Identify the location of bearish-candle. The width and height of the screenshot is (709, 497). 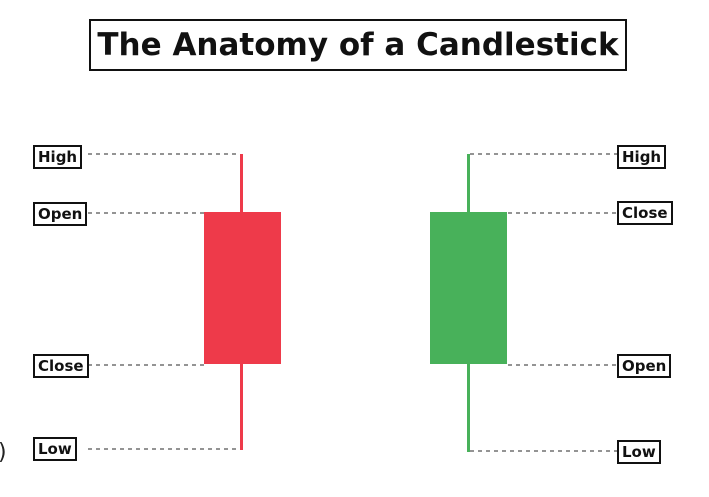
(242, 302).